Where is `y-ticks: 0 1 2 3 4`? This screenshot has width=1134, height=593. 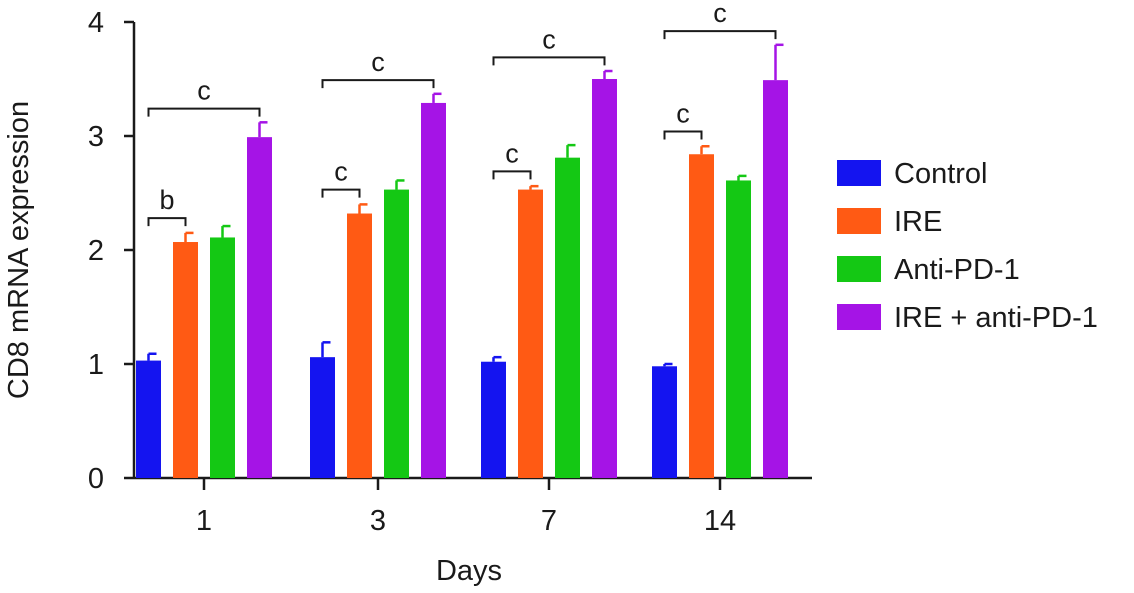 y-ticks: 0 1 2 3 4 is located at coordinates (111, 251).